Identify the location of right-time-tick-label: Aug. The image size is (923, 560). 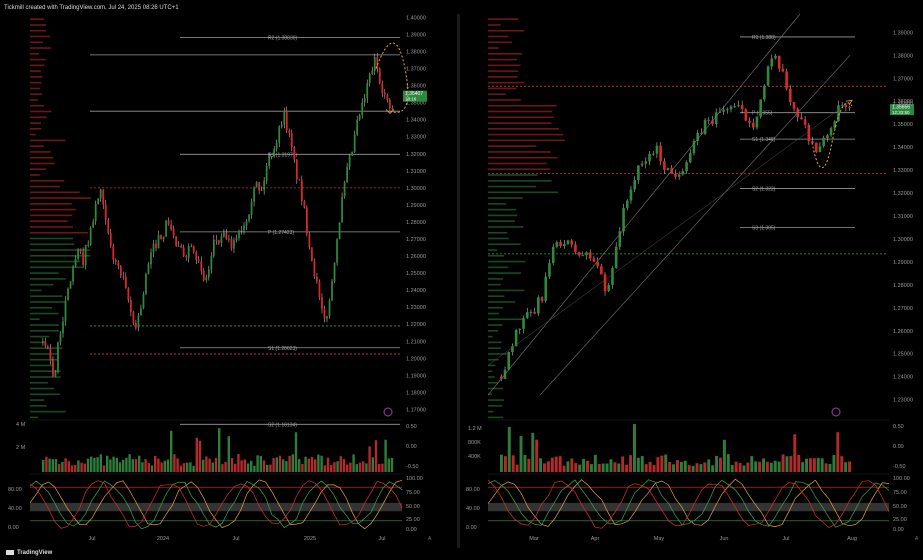
(852, 539).